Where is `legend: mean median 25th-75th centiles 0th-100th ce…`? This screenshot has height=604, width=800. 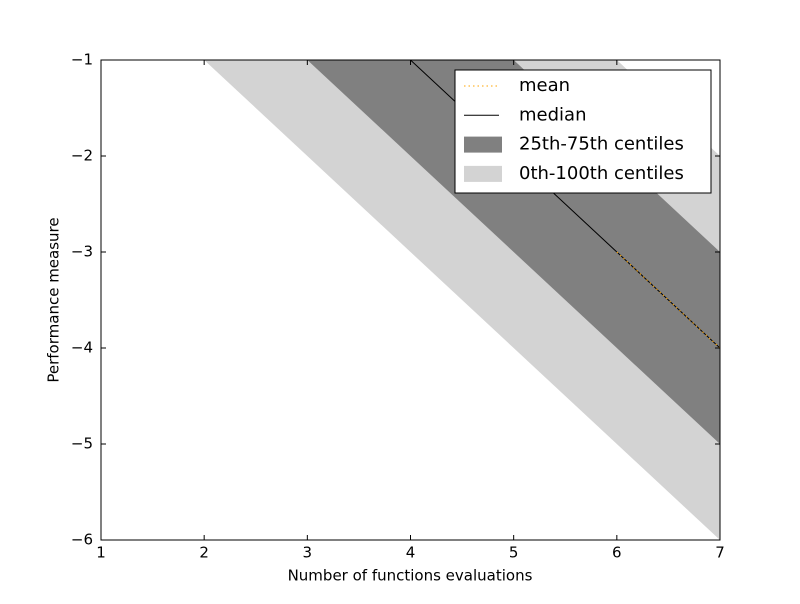
legend: mean median 25th-75th centiles 0th-100th ce… is located at coordinates (583, 131).